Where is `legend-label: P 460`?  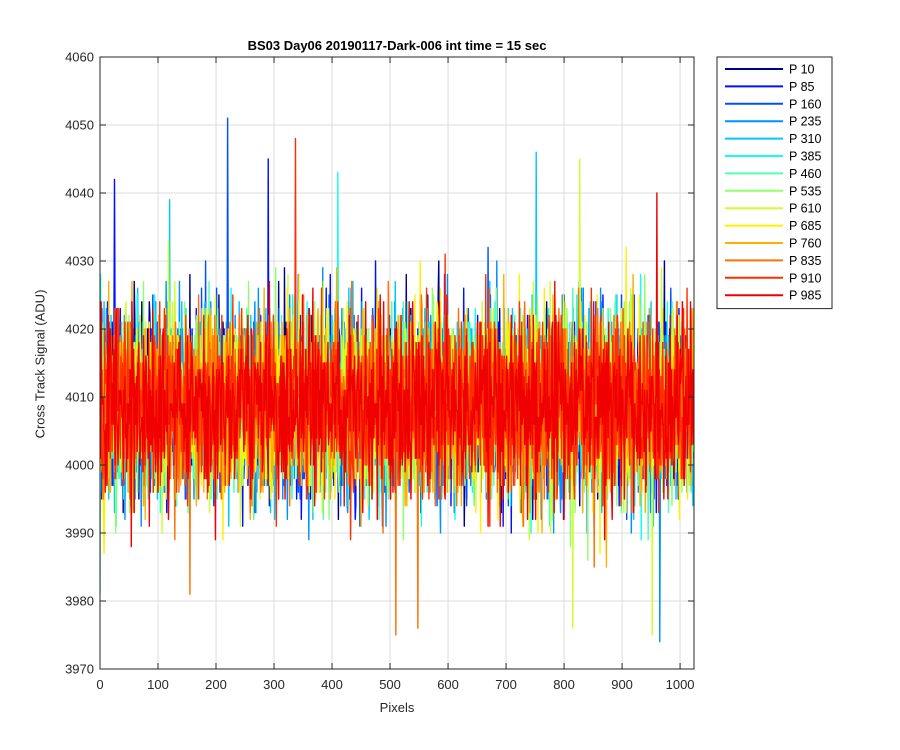 legend-label: P 460 is located at coordinates (805, 174).